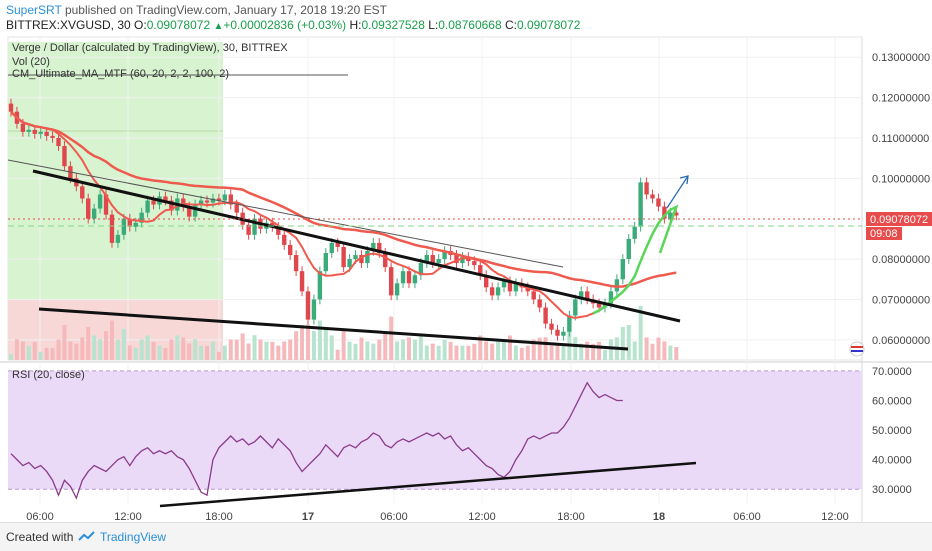  I want to click on trendline-thin, so click(285, 213).